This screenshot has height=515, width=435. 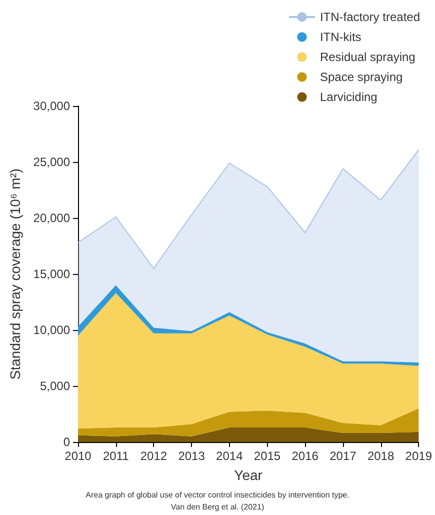 What do you see at coordinates (116, 456) in the screenshot?
I see `x-tick-label: 2011` at bounding box center [116, 456].